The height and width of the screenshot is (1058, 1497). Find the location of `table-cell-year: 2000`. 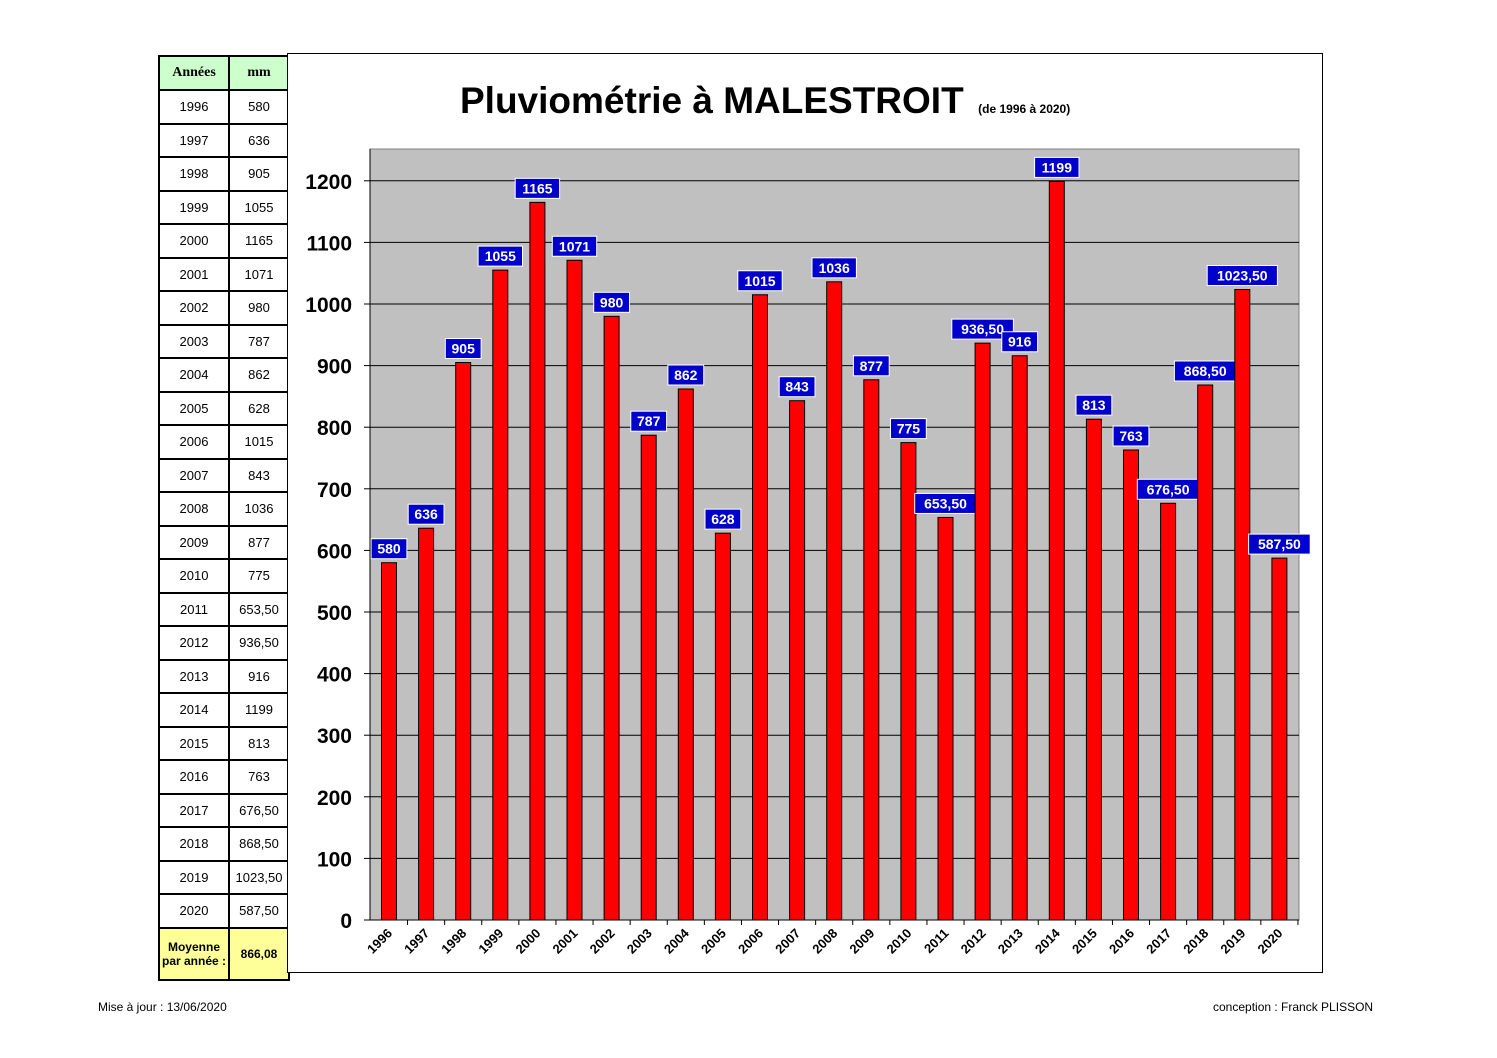

table-cell-year: 2000 is located at coordinates (194, 241).